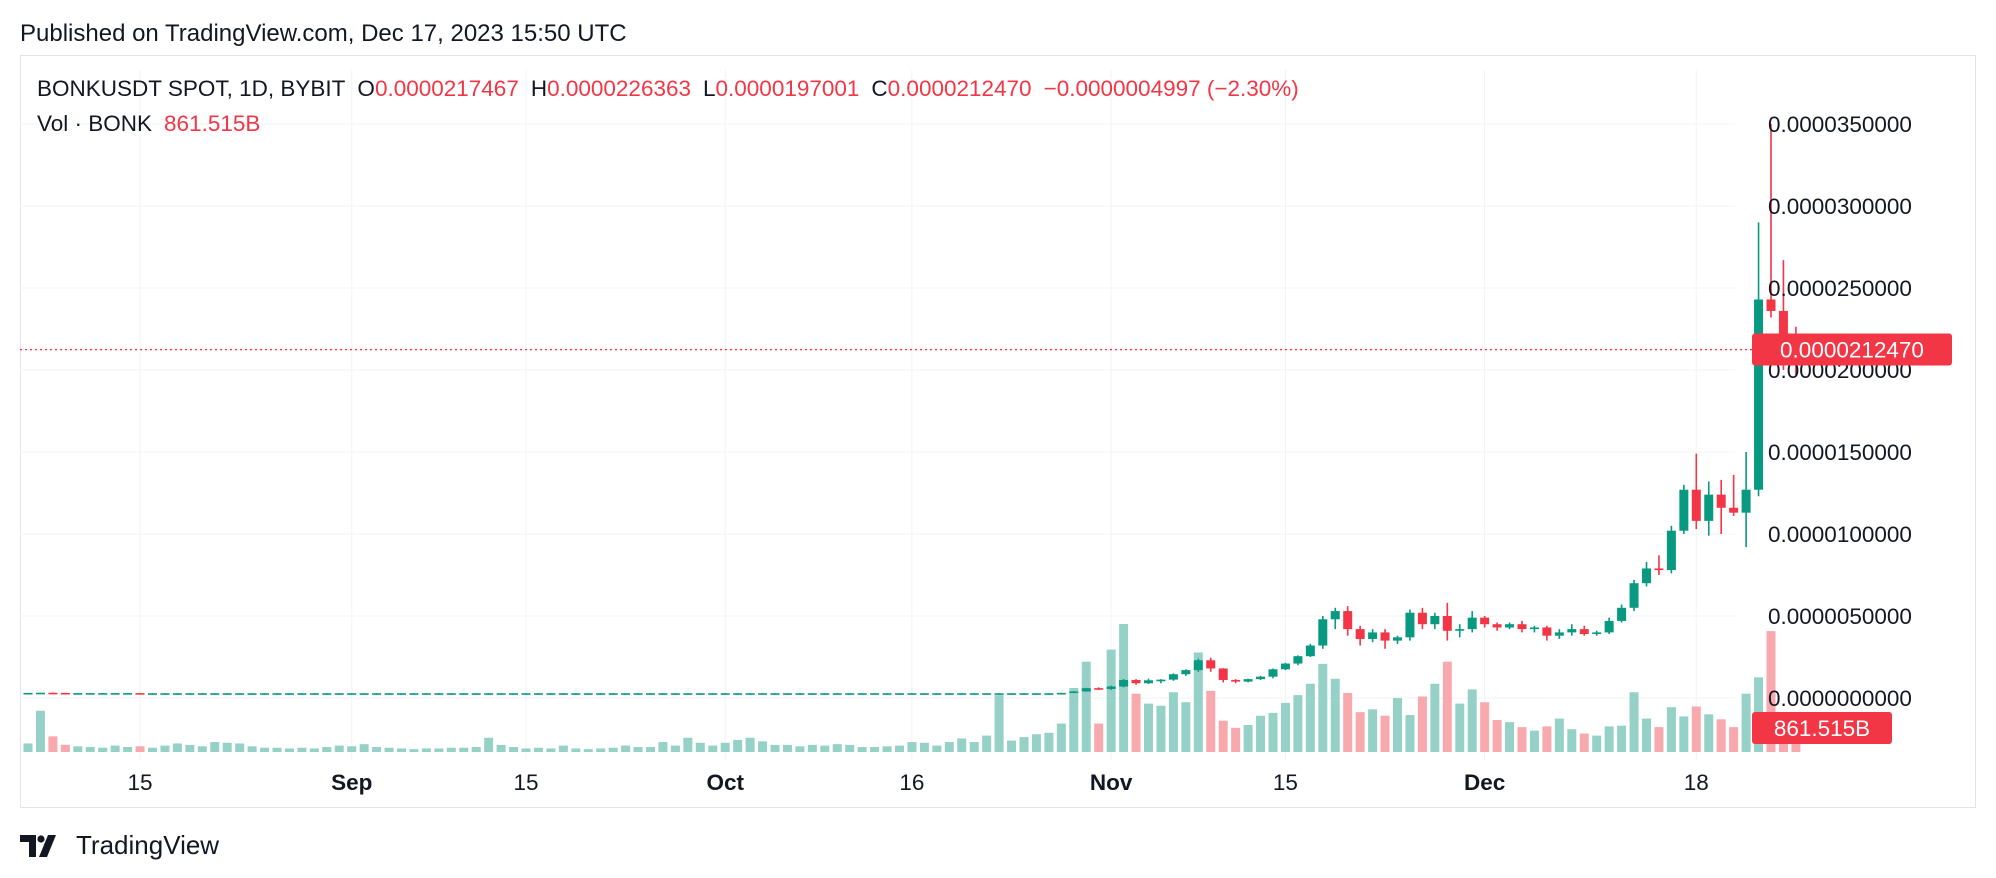 The image size is (1996, 878). I want to click on symbol-label: BONKUSDT SPOT, 1D, BYBIT, so click(191, 88).